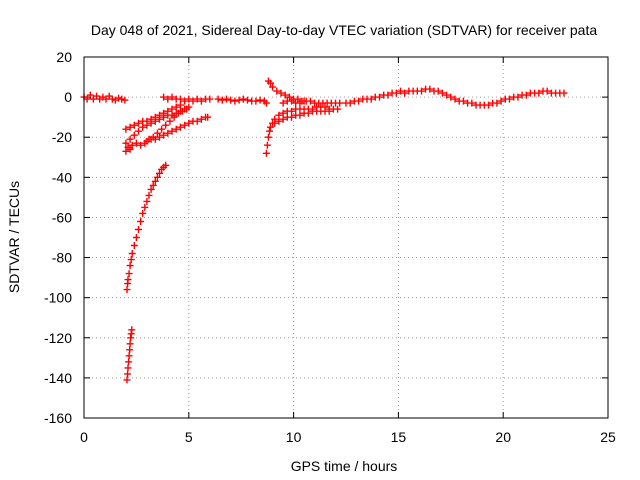 This screenshot has height=480, width=640. Describe the element at coordinates (62, 137) in the screenshot. I see `y-tick-label: -20` at that location.